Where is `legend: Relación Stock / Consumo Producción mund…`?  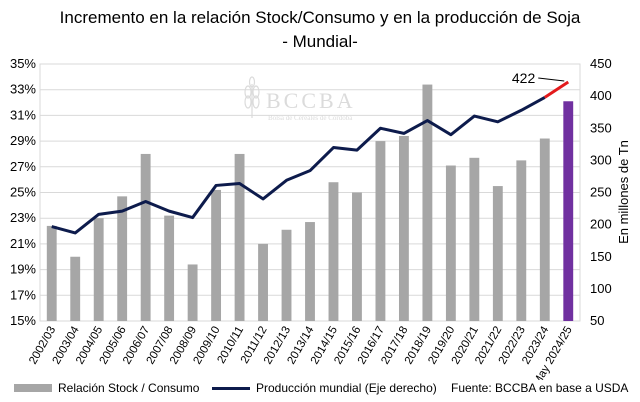 legend: Relación Stock / Consumo Producción mund… is located at coordinates (320, 391).